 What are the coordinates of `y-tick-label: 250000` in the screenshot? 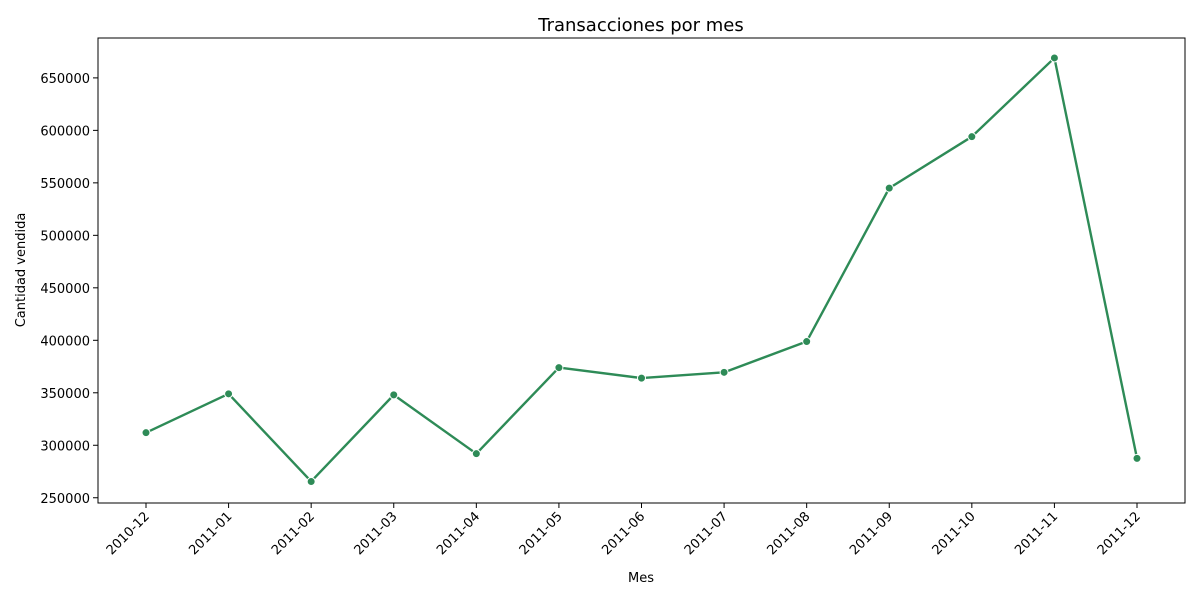 It's located at (65, 499).